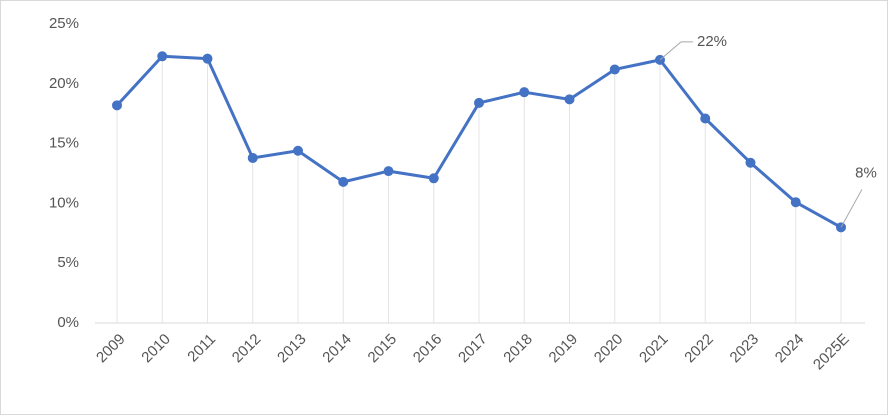  Describe the element at coordinates (64, 83) in the screenshot. I see `y-tick-label: 20%` at that location.